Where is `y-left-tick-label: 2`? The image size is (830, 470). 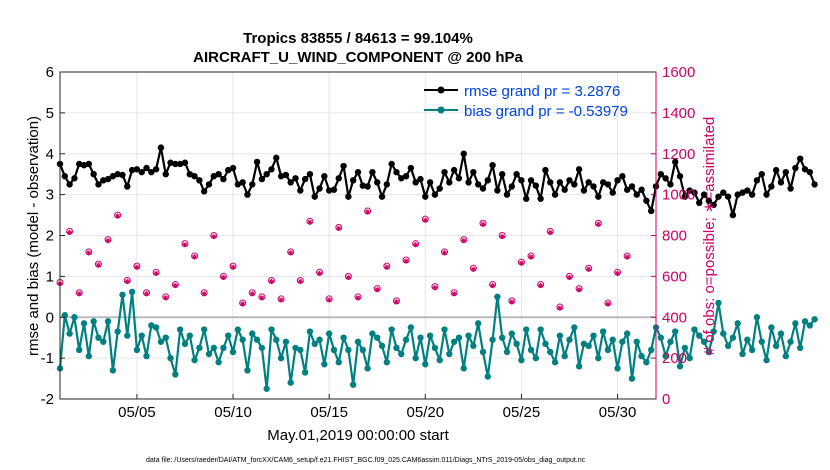
y-left-tick-label: 2 is located at coordinates (50, 236).